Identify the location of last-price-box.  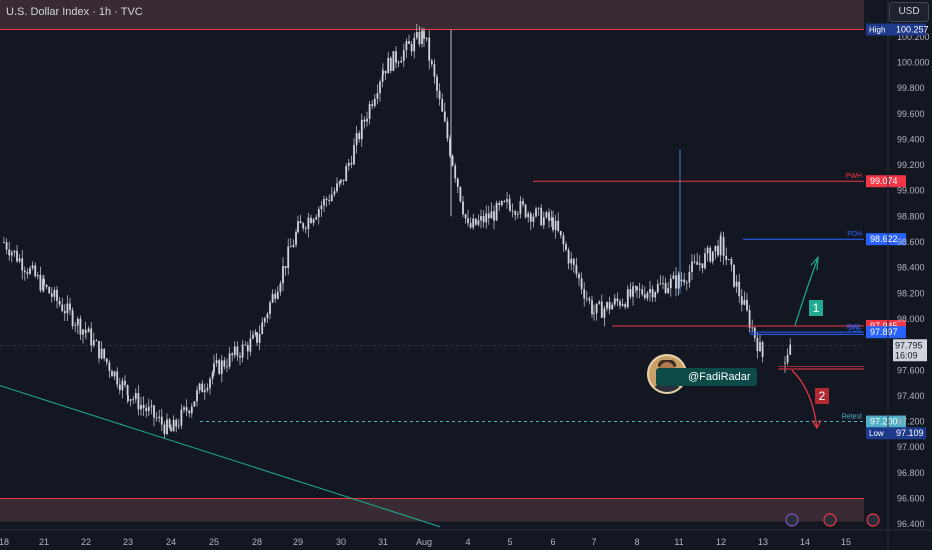
(910, 350).